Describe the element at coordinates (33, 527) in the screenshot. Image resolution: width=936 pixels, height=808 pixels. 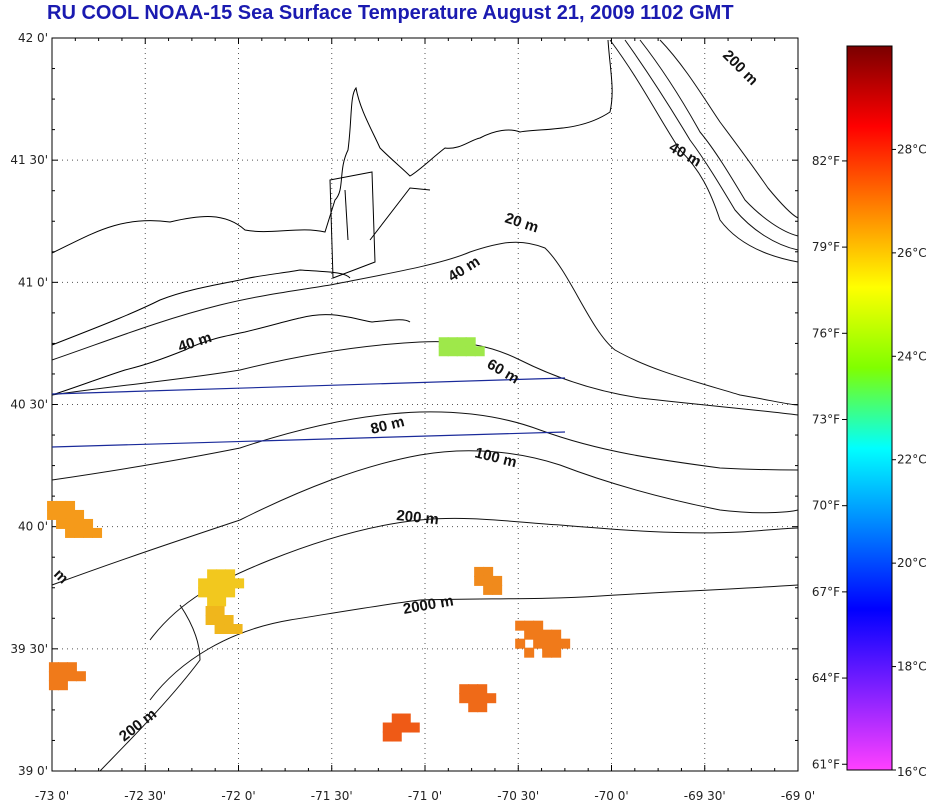
I see `latitude-tick-label: 40 0'` at that location.